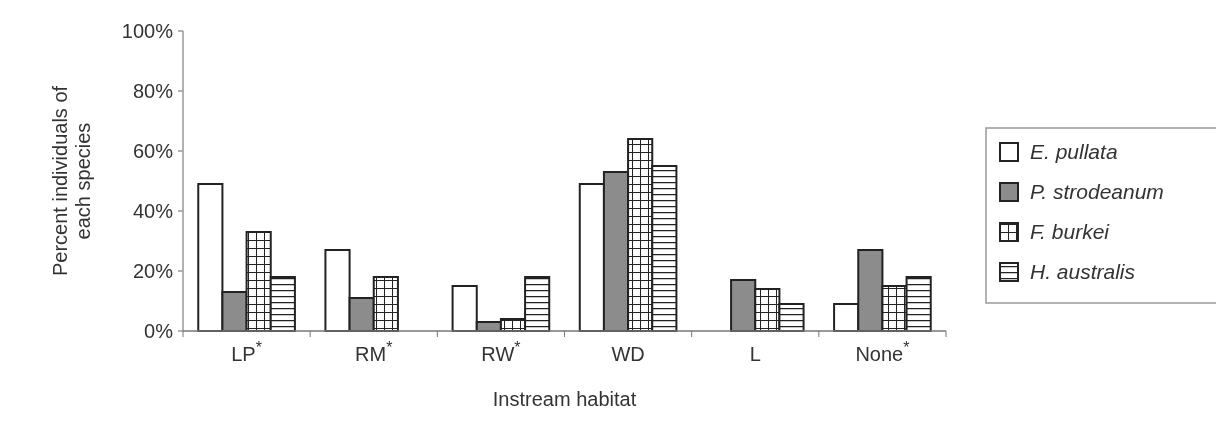 This screenshot has width=1224, height=424. I want to click on x-tick-label: RW$^{*}$, so click(501, 351).